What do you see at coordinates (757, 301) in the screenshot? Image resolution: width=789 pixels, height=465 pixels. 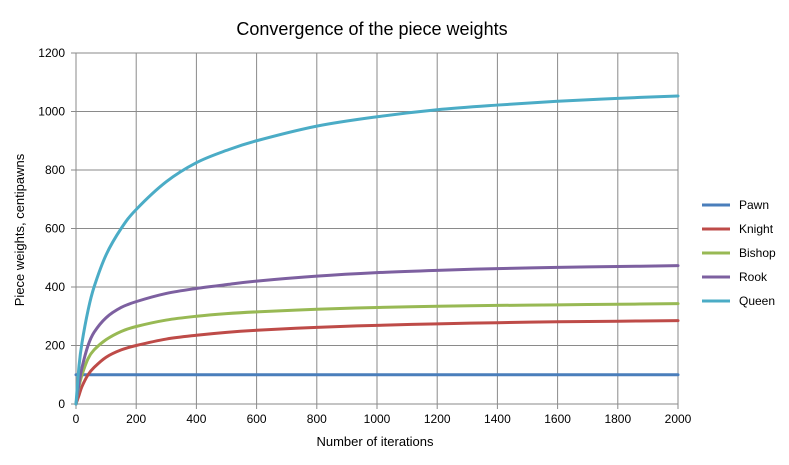 I see `legend-label-queen: Queen` at bounding box center [757, 301].